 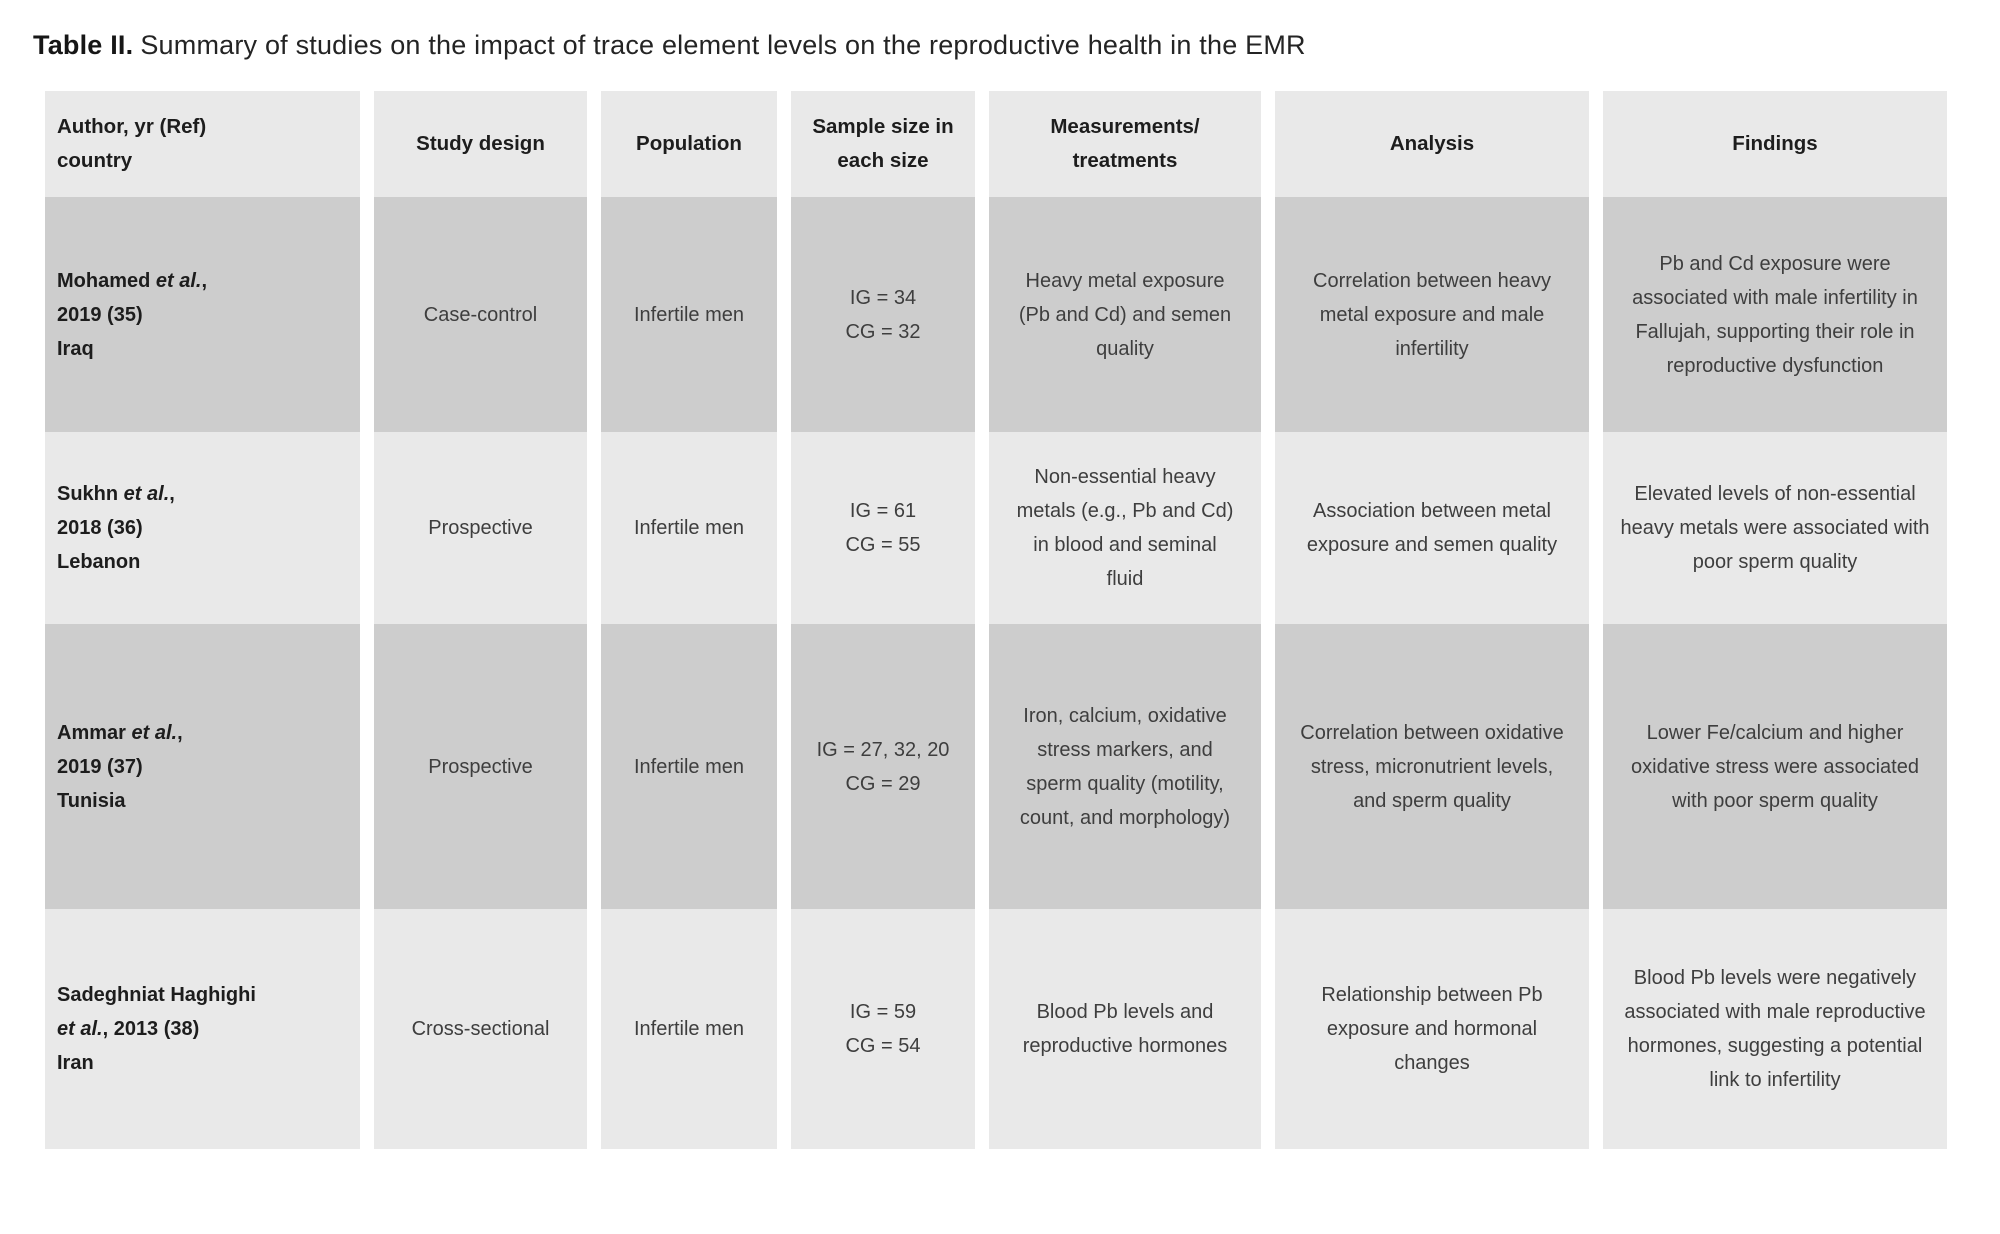 What do you see at coordinates (202, 1029) in the screenshot?
I see `author-cell: Sadeghniat Haghighi et al., 2013 (38) Iran` at bounding box center [202, 1029].